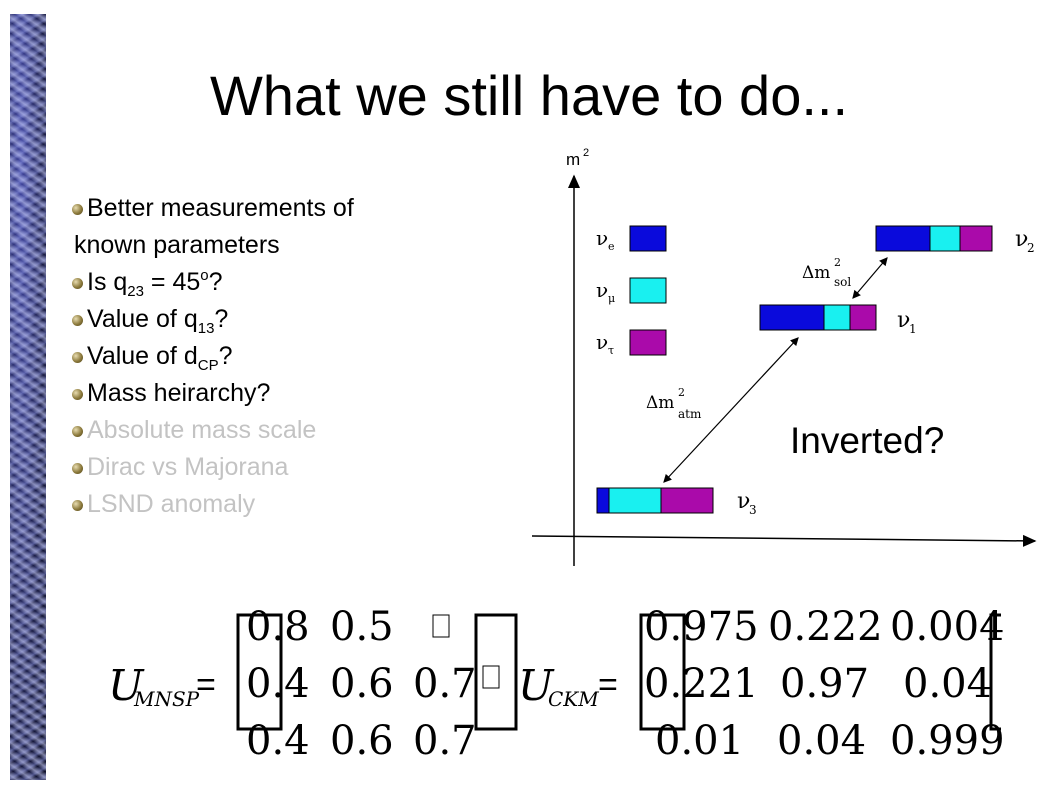  I want to click on ckm-cell: 0.97, so click(824, 684).